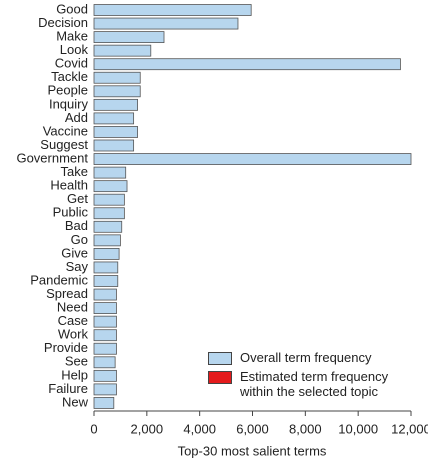 This screenshot has height=460, width=428. I want to click on y-tick-label: Tackle, so click(69, 76).